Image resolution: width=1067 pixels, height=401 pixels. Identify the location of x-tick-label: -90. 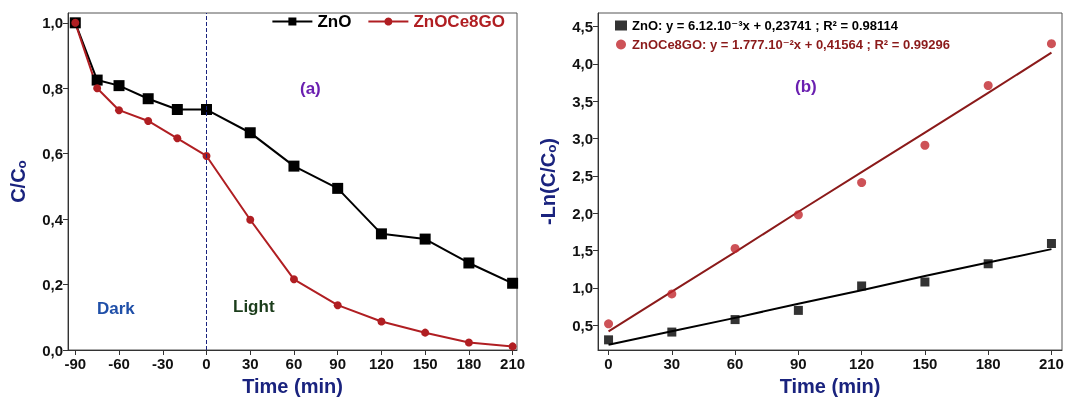
(75, 363).